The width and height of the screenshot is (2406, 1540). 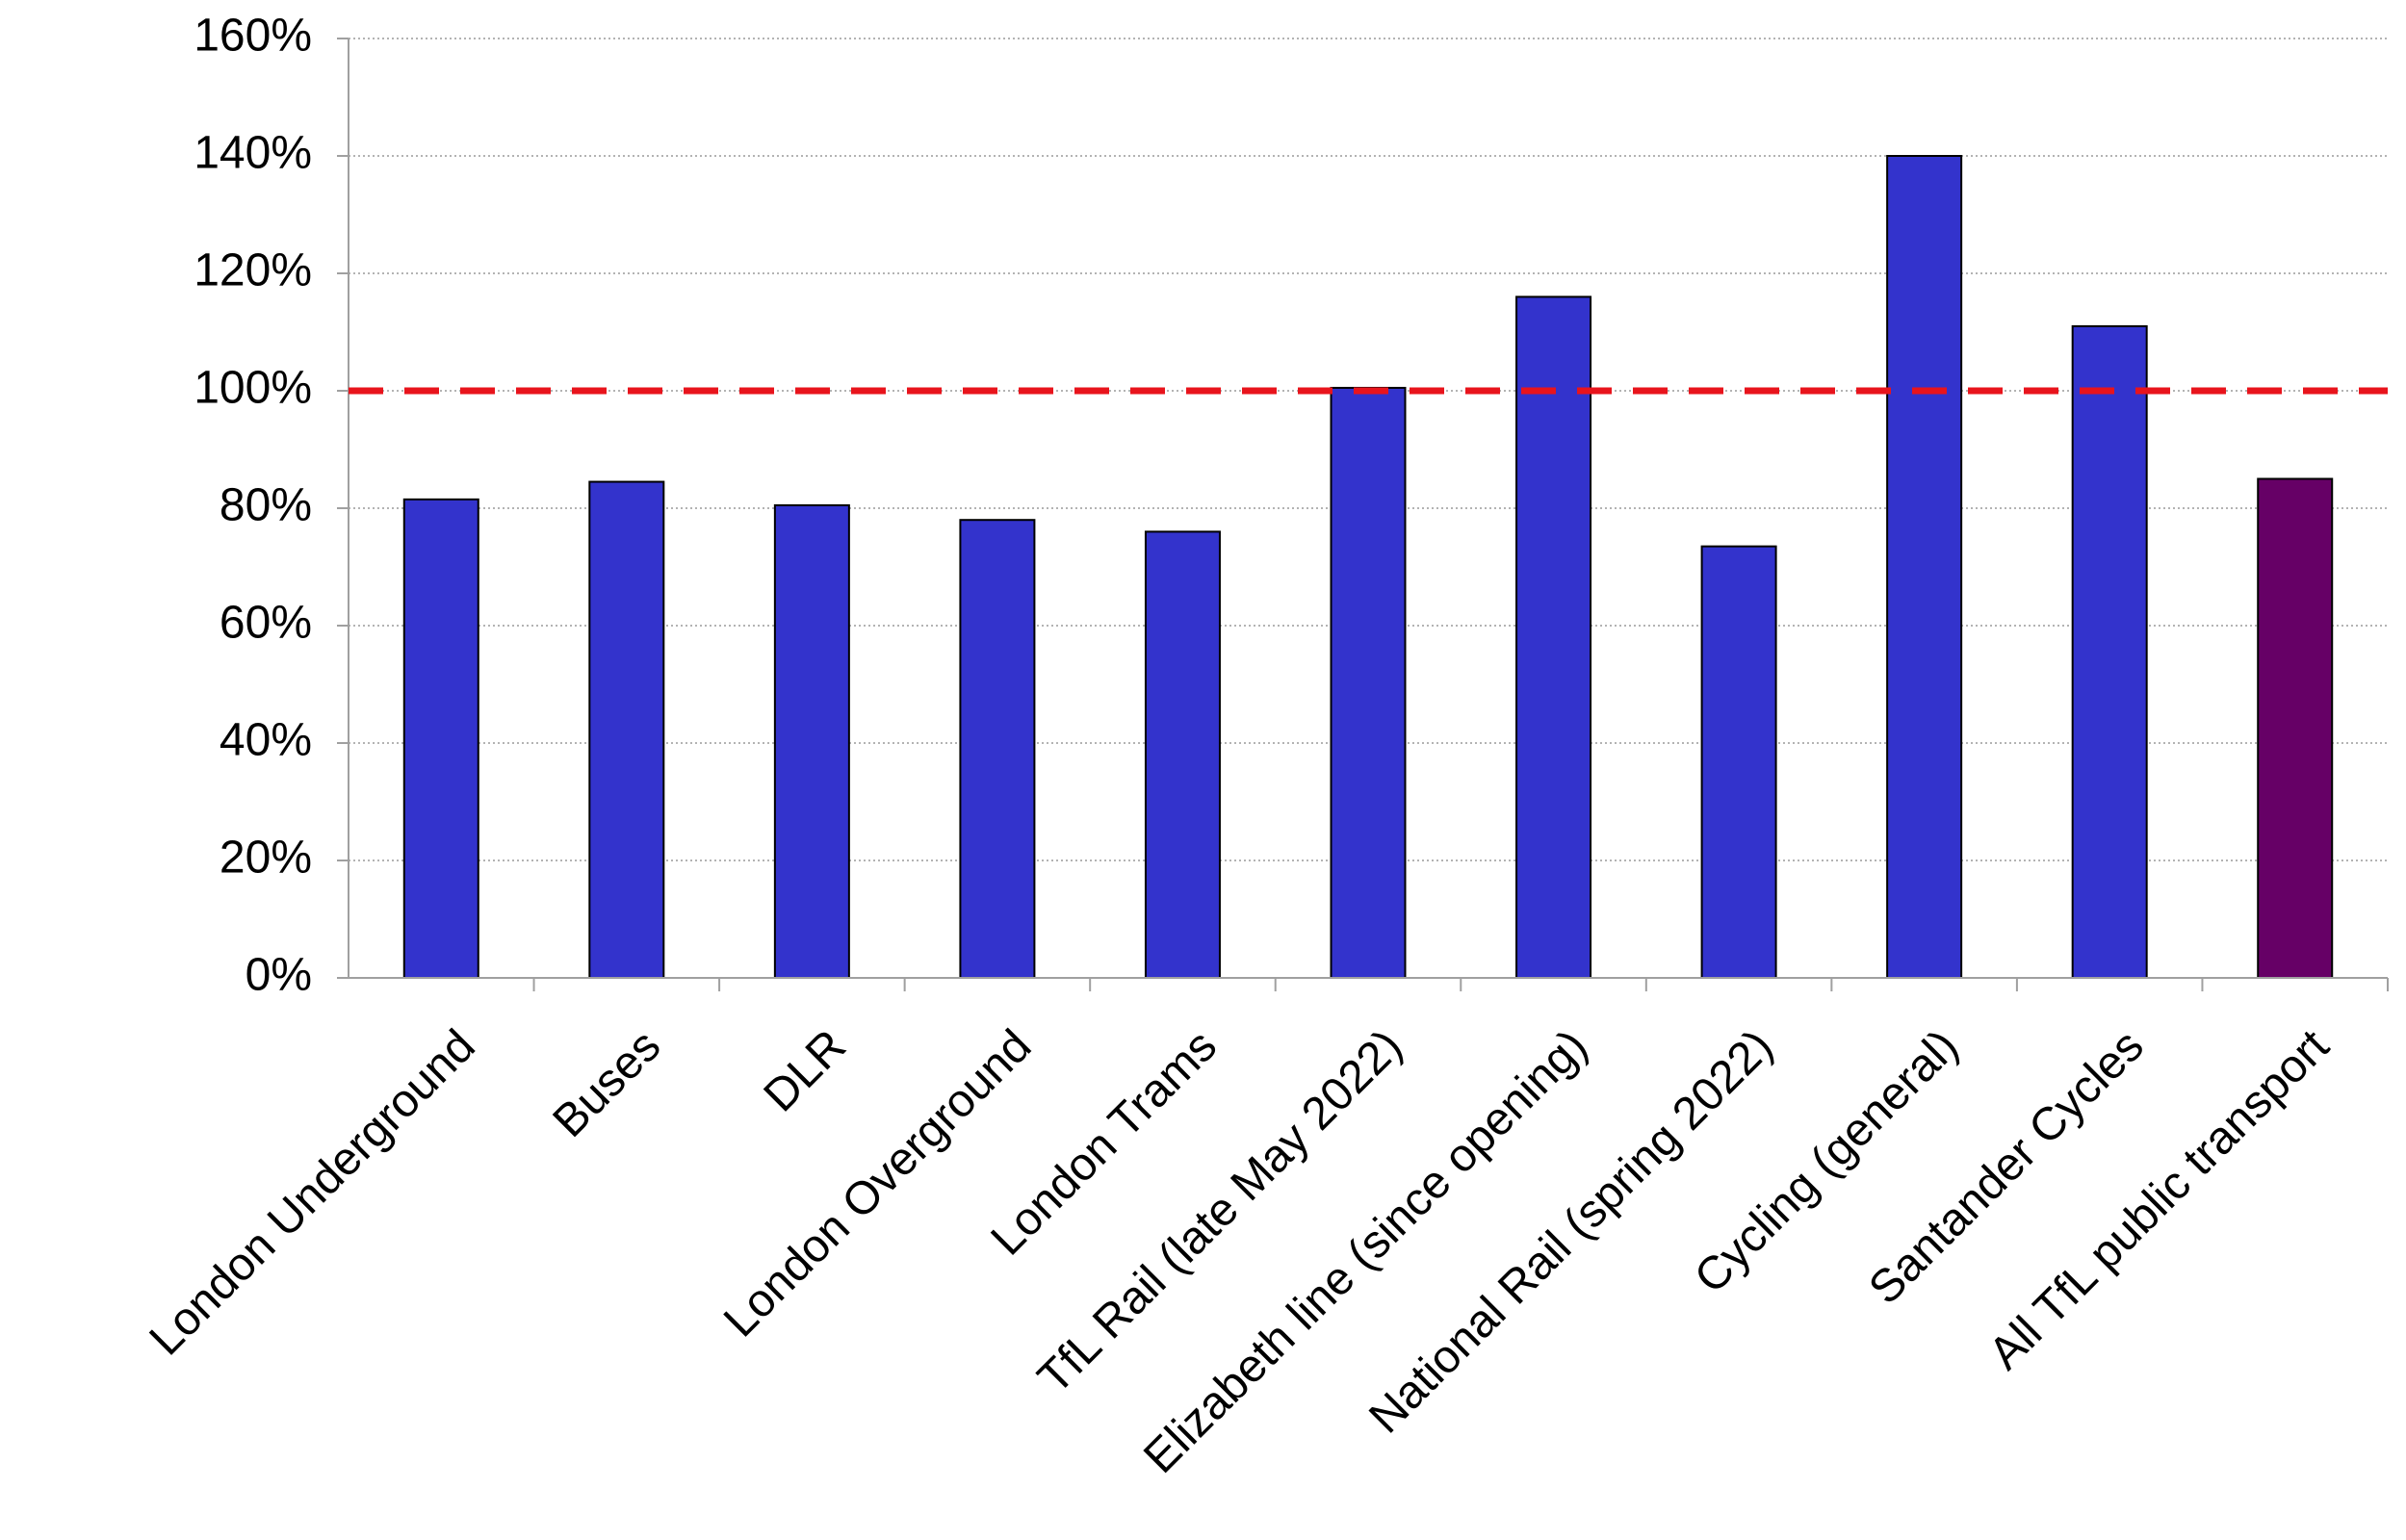 What do you see at coordinates (279, 975) in the screenshot?
I see `y-tick-label: 0%` at bounding box center [279, 975].